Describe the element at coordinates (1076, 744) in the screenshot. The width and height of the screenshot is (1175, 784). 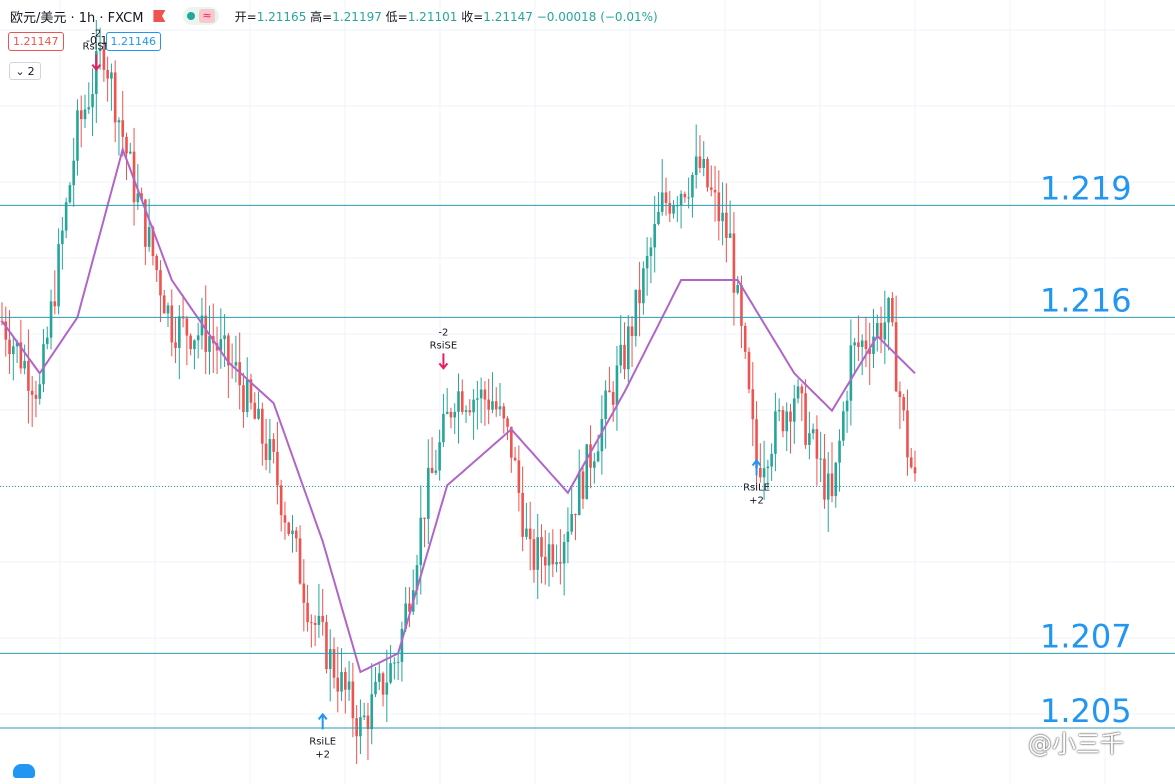
I see `watermark-text: @小三千` at that location.